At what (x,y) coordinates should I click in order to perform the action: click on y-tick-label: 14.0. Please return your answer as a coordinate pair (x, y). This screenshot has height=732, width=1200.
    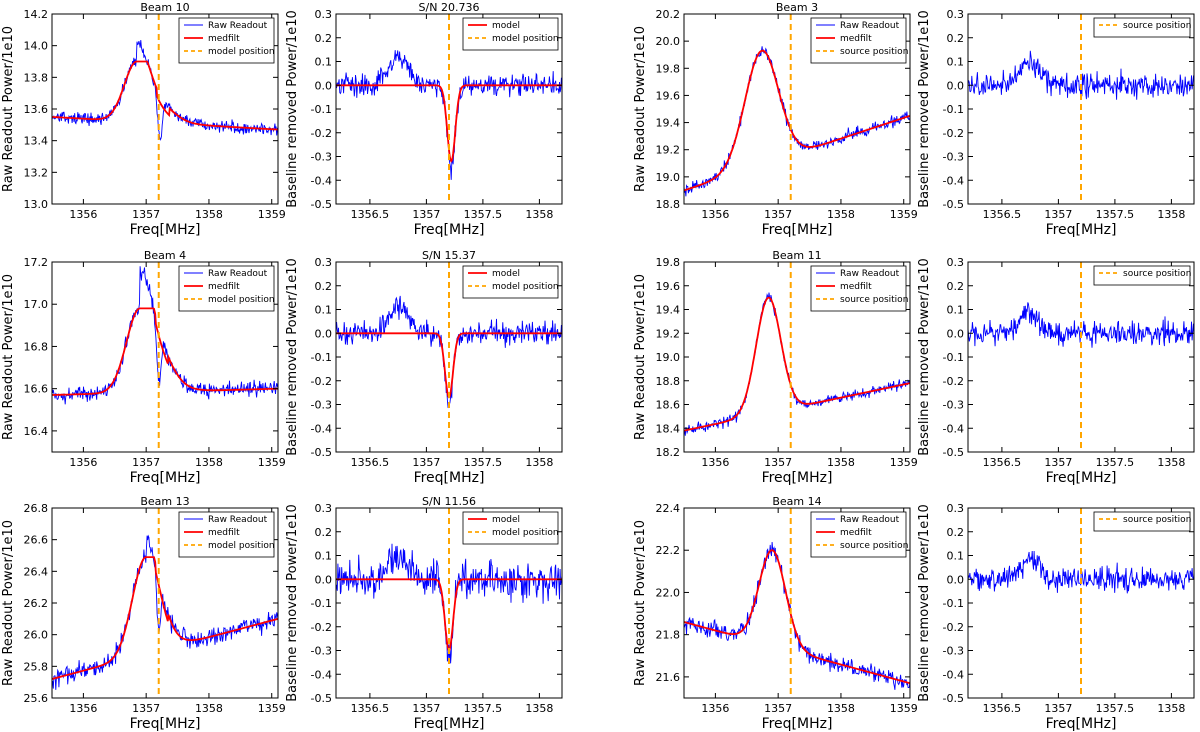
    Looking at the image, I should click on (36, 46).